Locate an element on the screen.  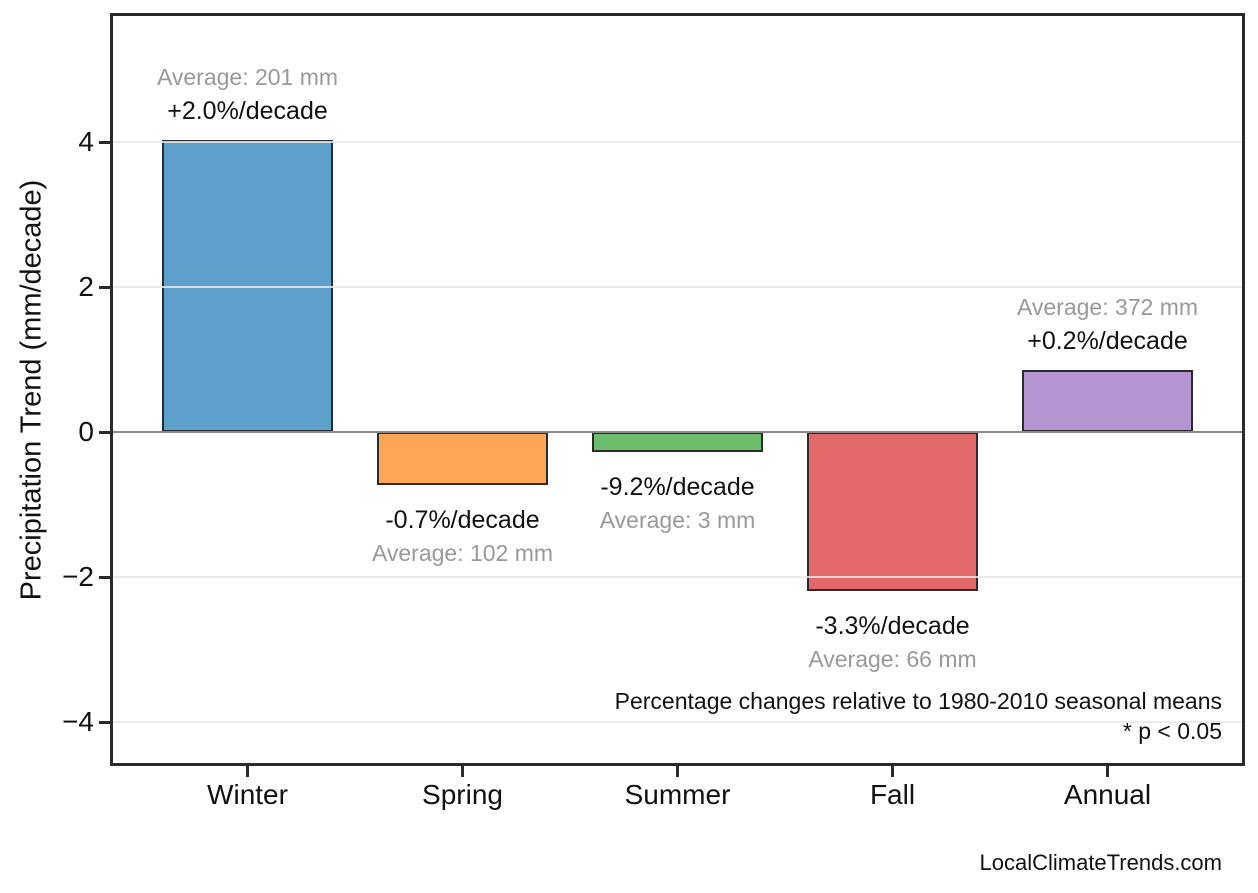
xtick-mark-winter is located at coordinates (247, 771).